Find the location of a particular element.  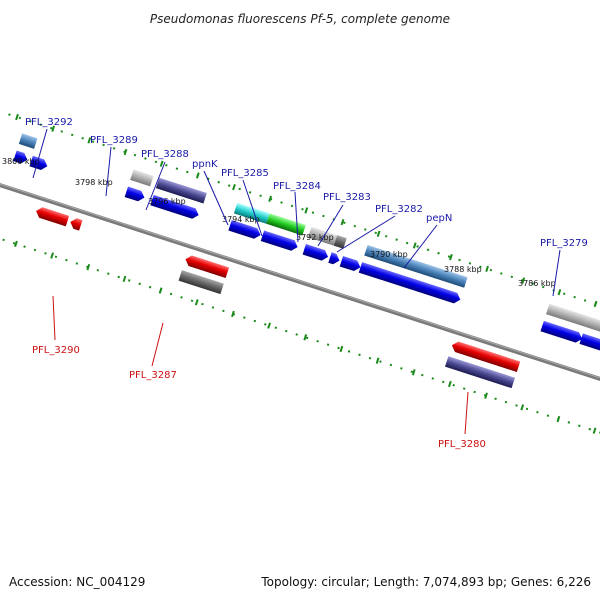

feature-pepn-product is located at coordinates (416, 266).